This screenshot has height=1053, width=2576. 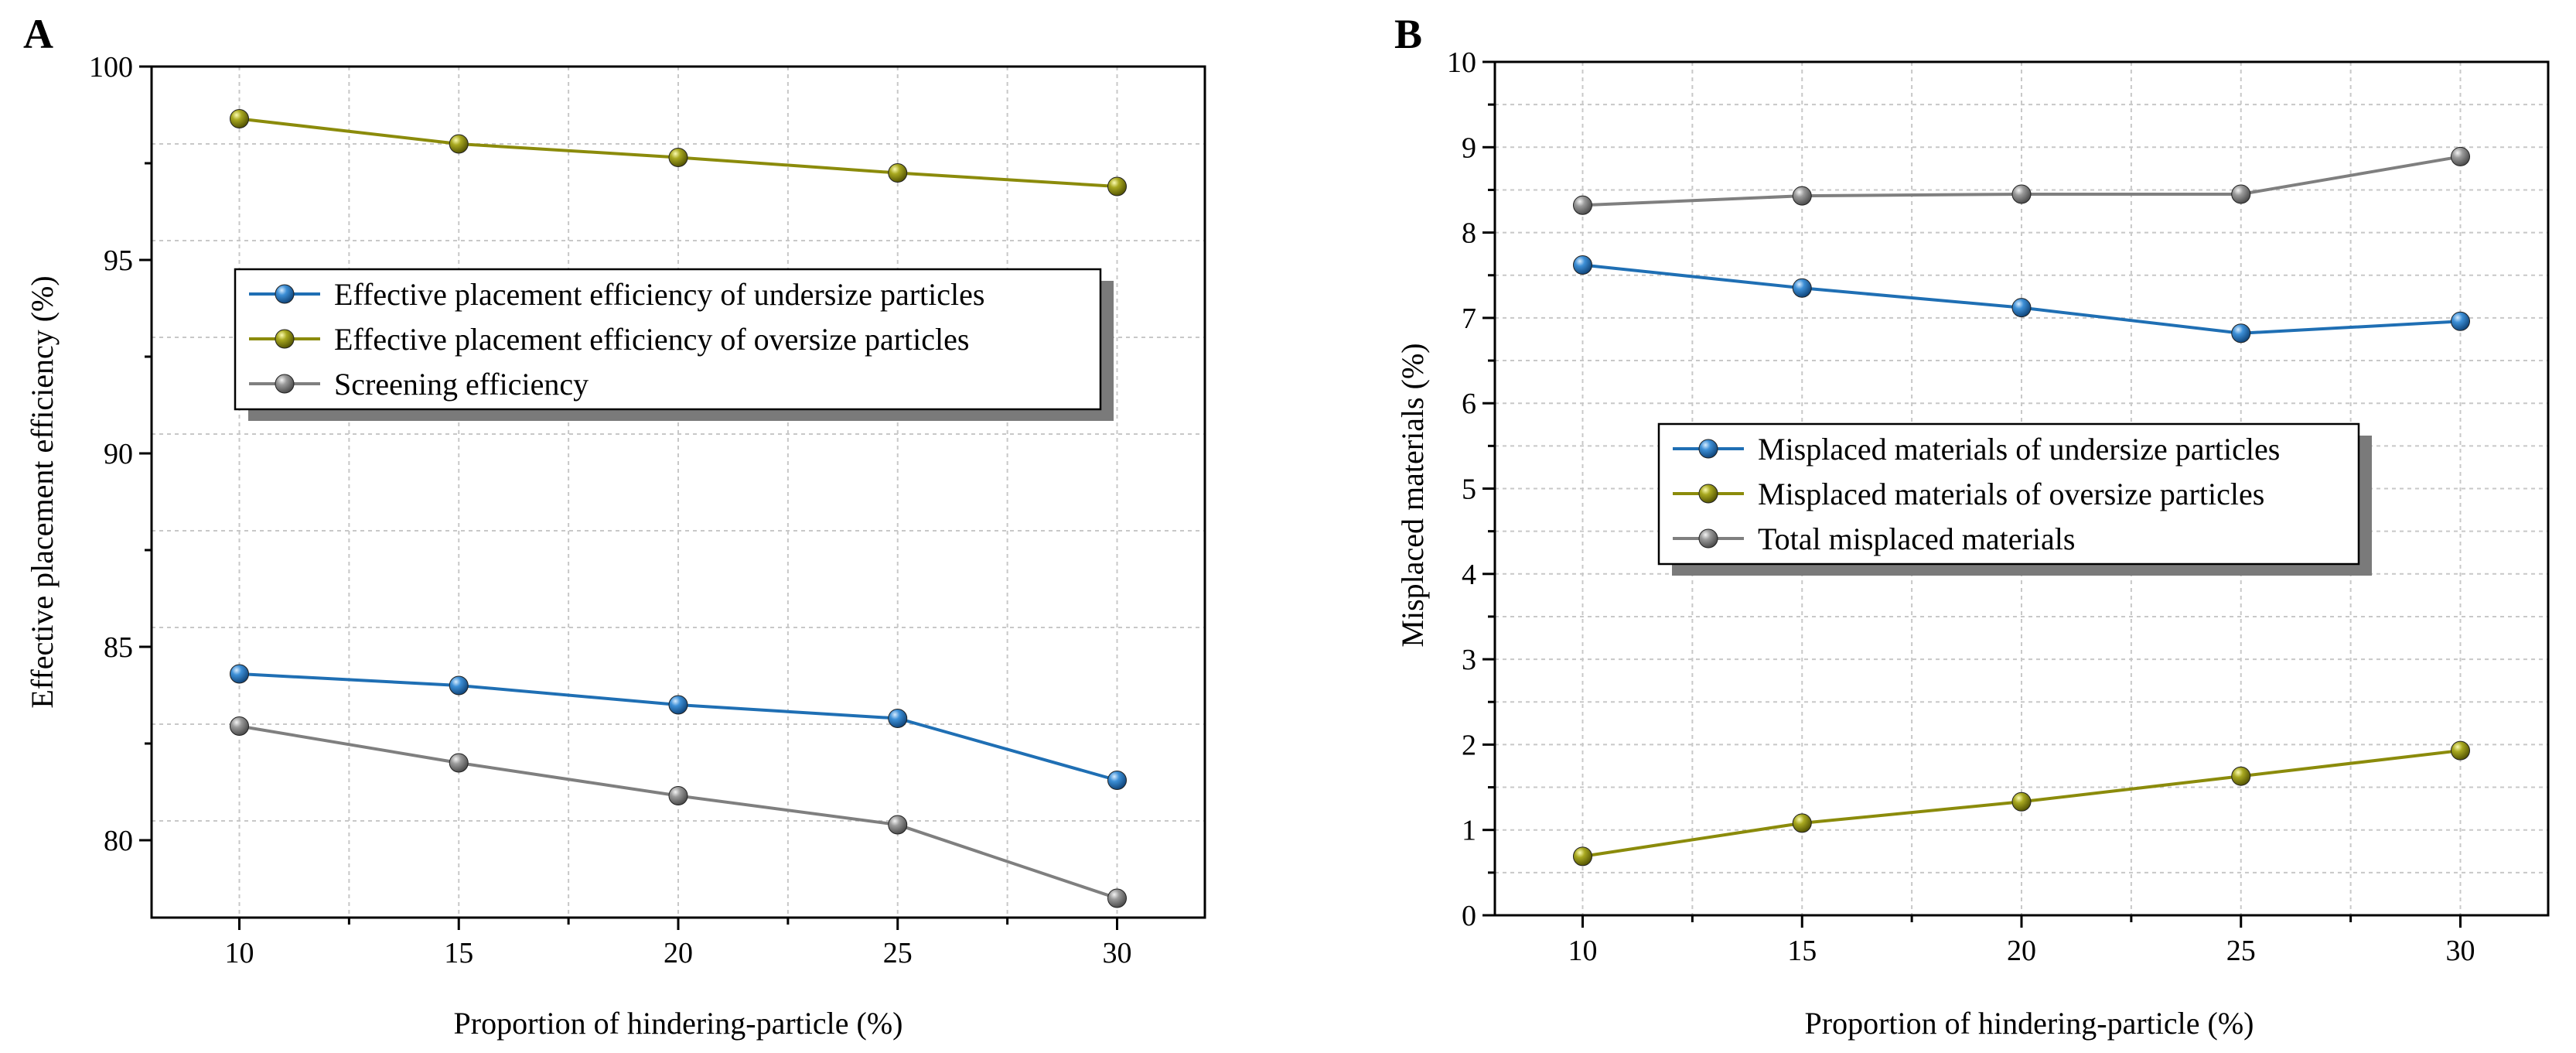 What do you see at coordinates (1469, 575) in the screenshot?
I see `y-tick-label: 4` at bounding box center [1469, 575].